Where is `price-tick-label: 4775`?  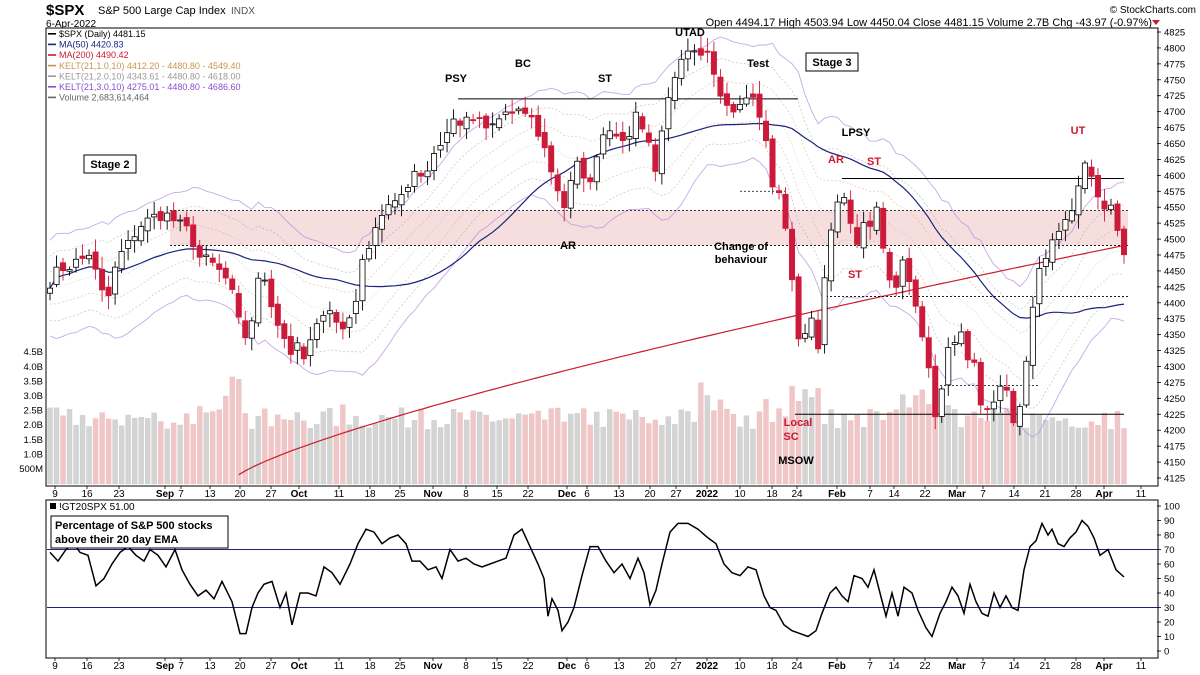 price-tick-label: 4775 is located at coordinates (1174, 64).